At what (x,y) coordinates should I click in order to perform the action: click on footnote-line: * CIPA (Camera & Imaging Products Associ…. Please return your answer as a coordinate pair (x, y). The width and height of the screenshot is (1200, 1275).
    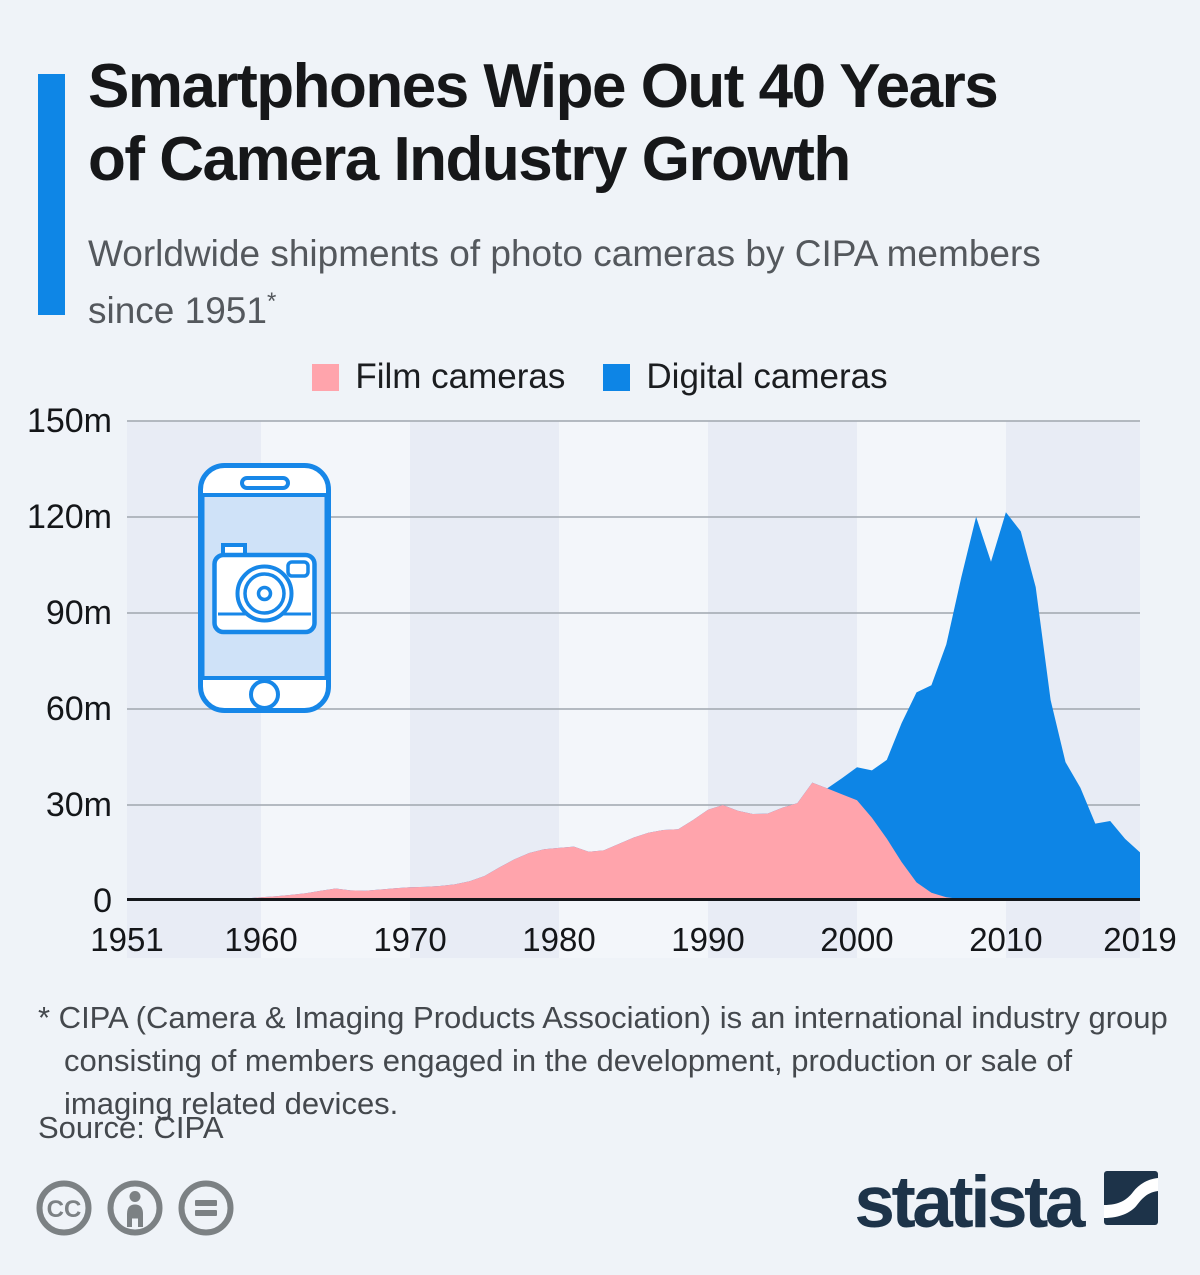
    Looking at the image, I should click on (603, 1017).